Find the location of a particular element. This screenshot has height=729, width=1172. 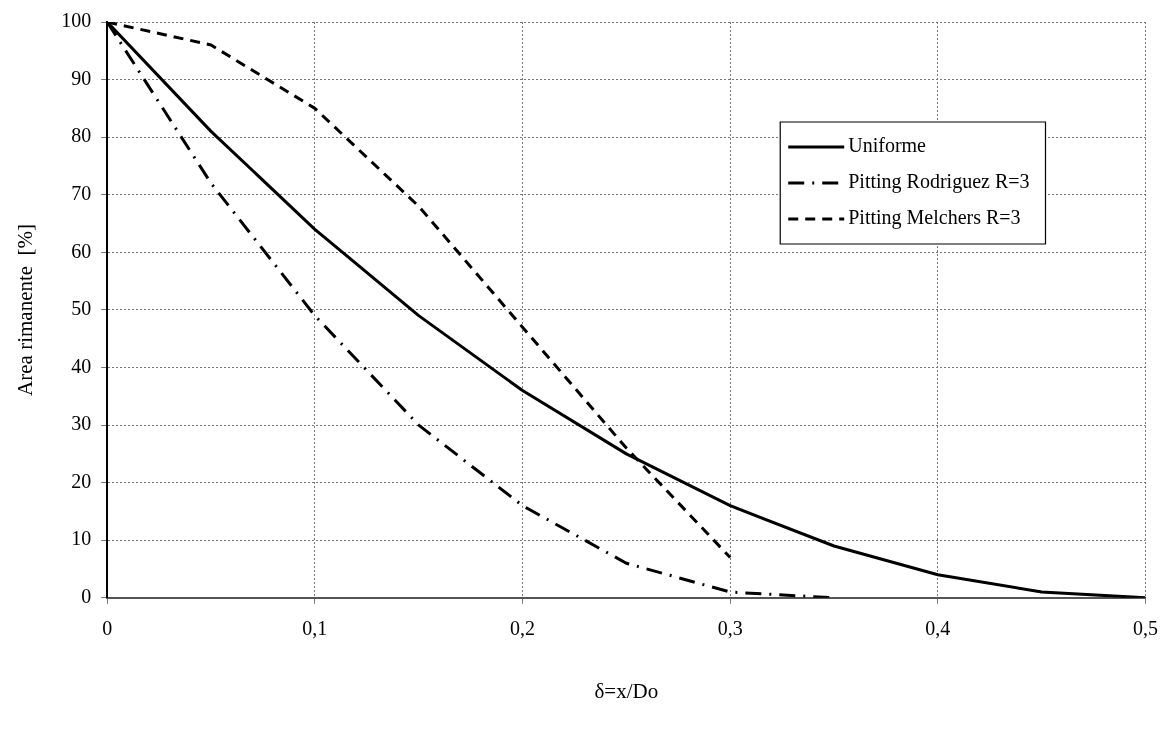

legend-label: Pitting Rodriguez R=3 is located at coordinates (939, 182).